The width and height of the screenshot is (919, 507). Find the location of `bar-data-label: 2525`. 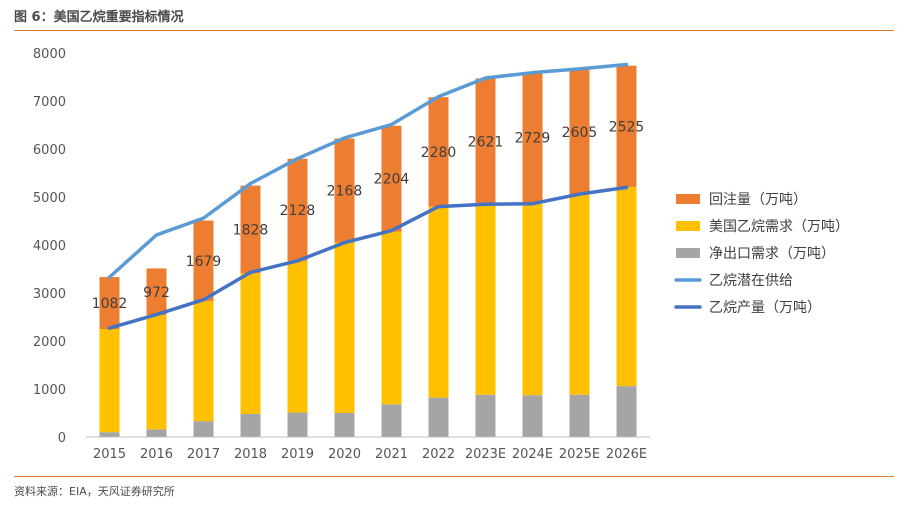

bar-data-label: 2525 is located at coordinates (627, 127).